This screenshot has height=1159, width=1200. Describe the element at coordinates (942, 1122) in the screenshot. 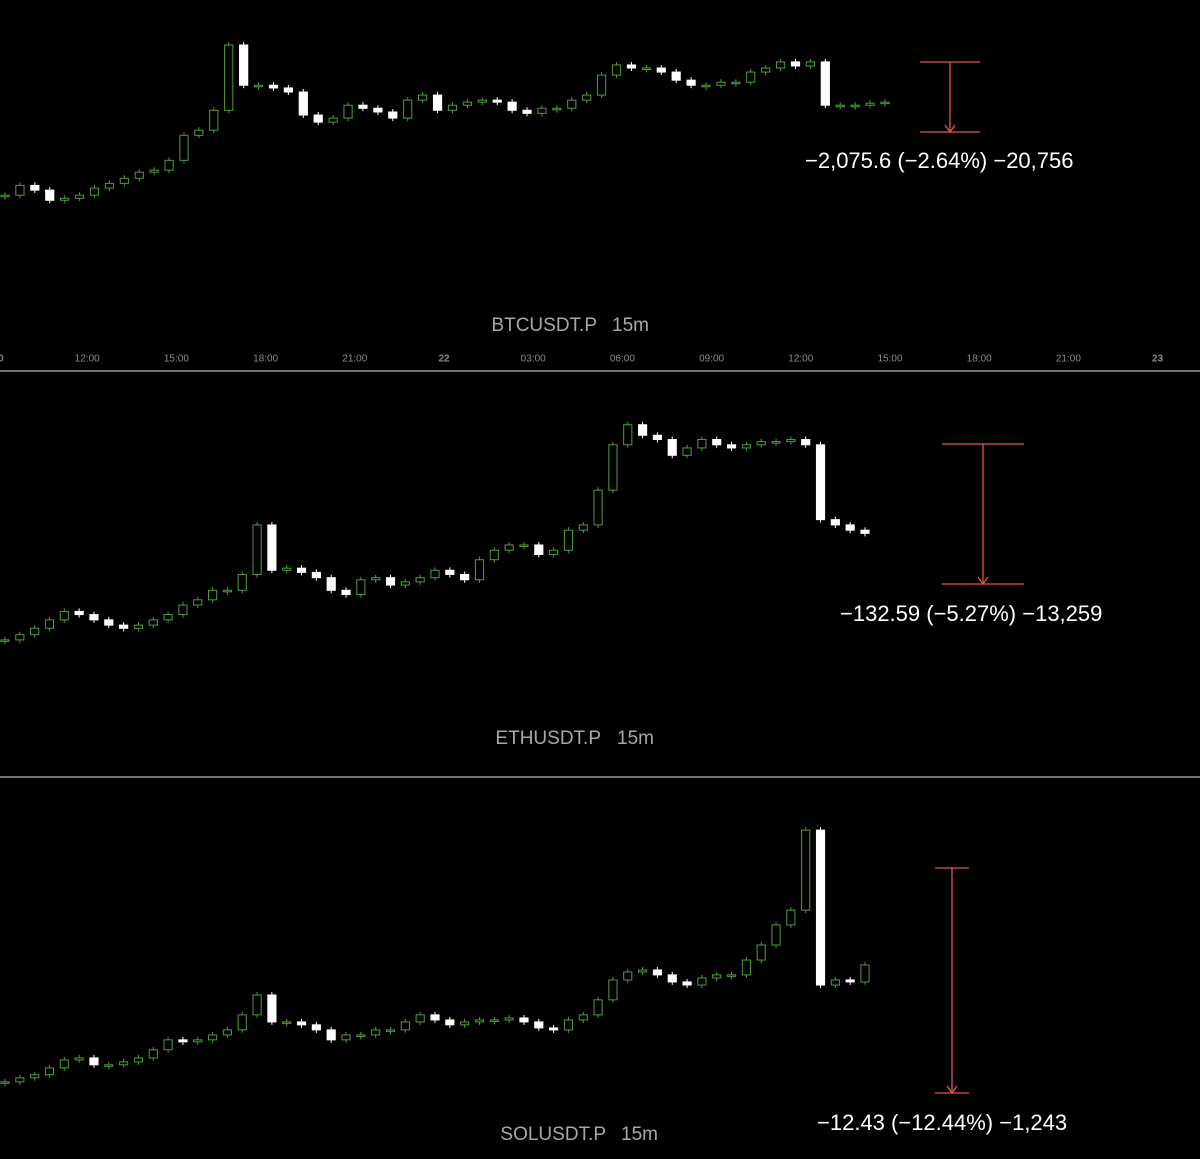

I see `measure-label: −12.43 (−12.44%) −1,243` at that location.